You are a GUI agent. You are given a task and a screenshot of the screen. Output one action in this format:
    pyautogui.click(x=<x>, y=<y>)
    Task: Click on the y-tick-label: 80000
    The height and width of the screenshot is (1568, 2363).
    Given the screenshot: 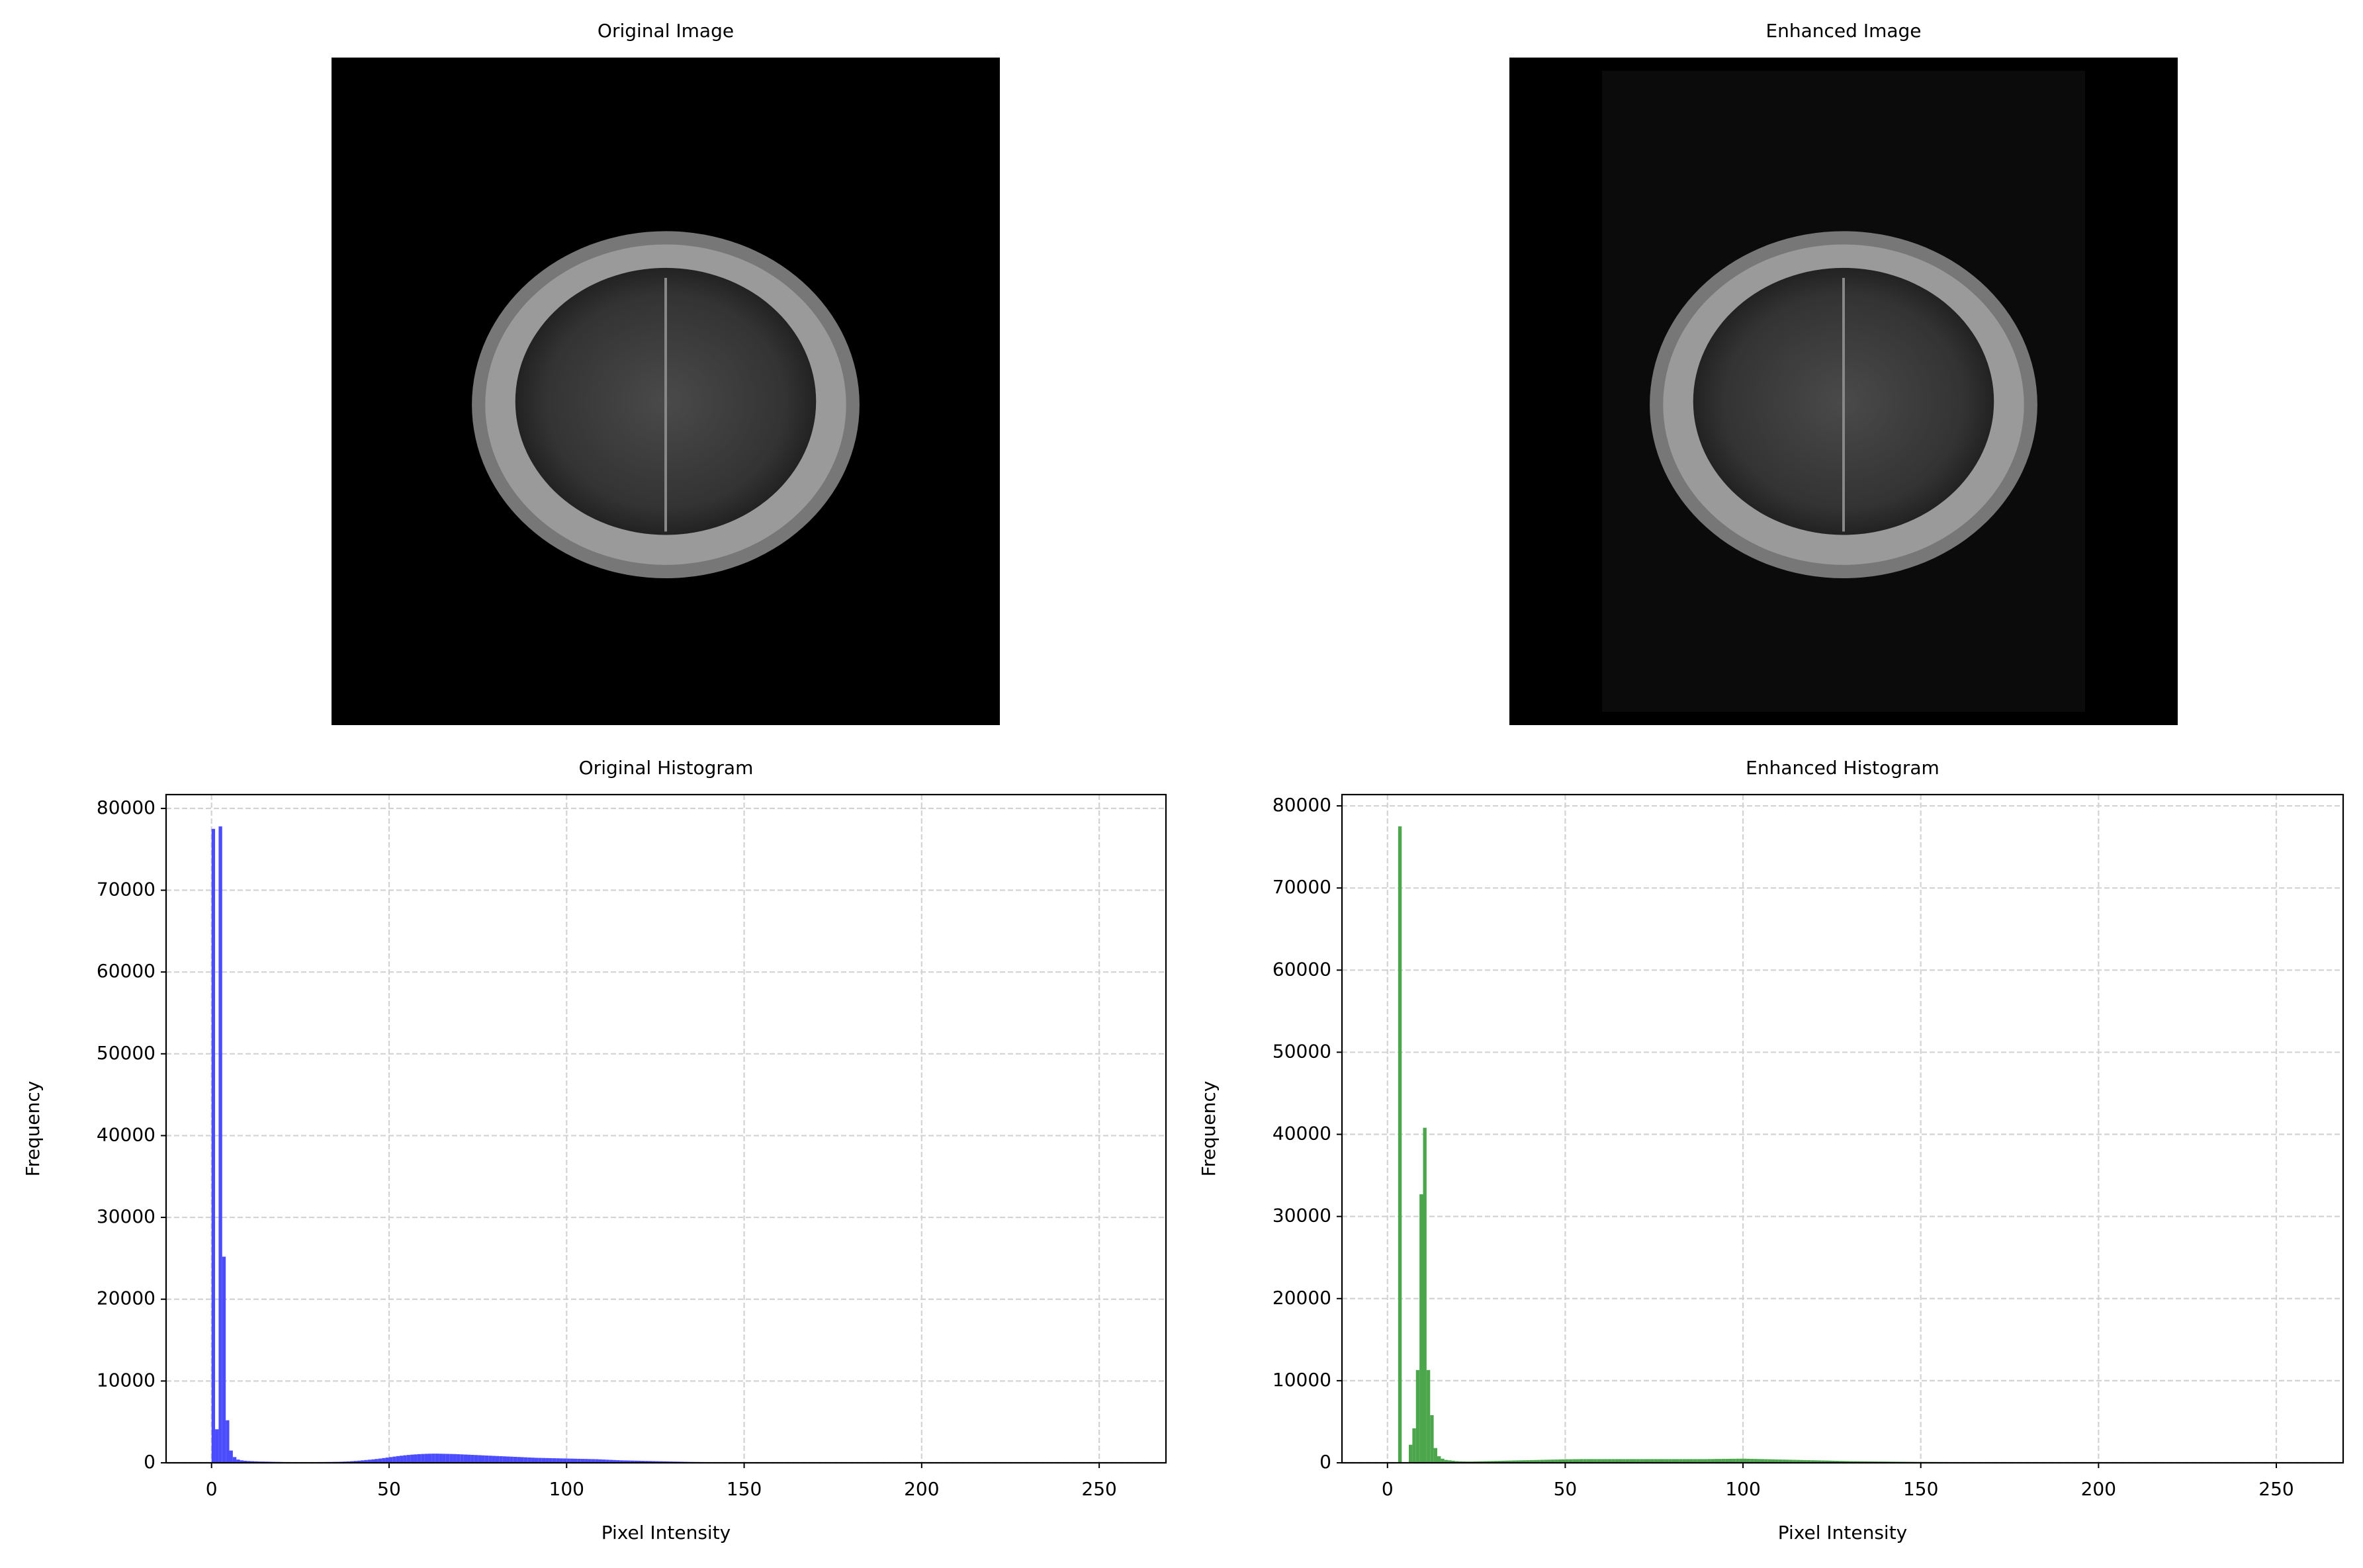 What is the action you would take?
    pyautogui.click(x=127, y=808)
    